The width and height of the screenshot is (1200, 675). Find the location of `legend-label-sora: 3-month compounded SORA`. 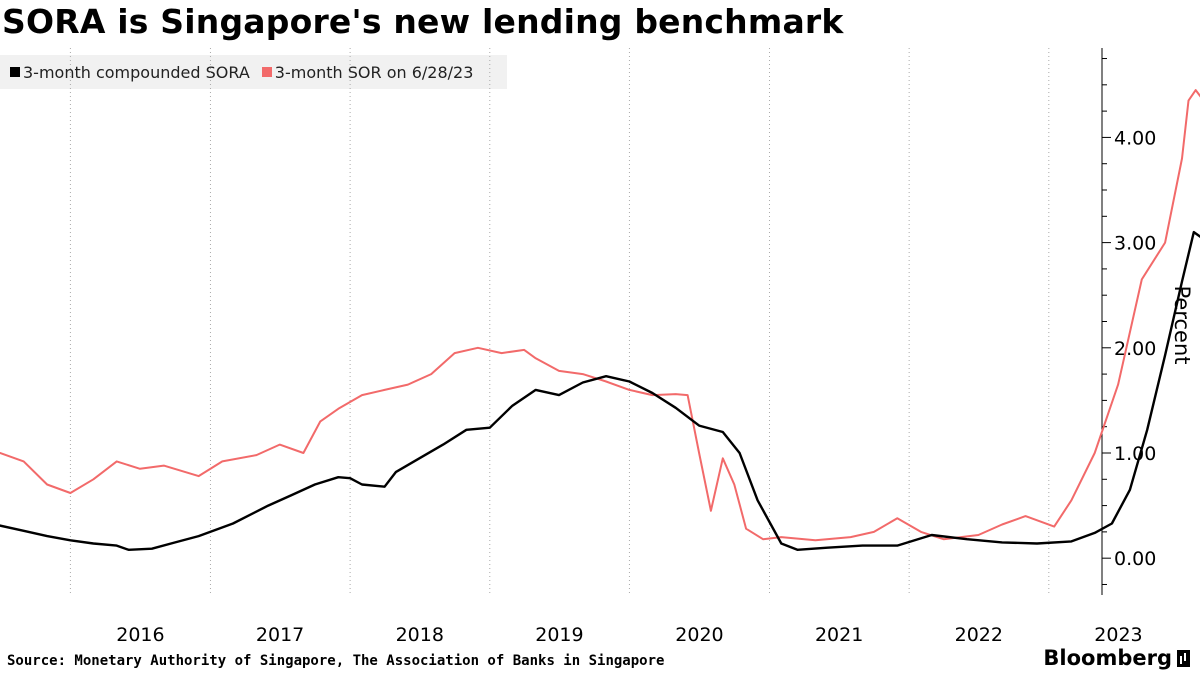

legend-label-sora: 3-month compounded SORA is located at coordinates (136, 72).